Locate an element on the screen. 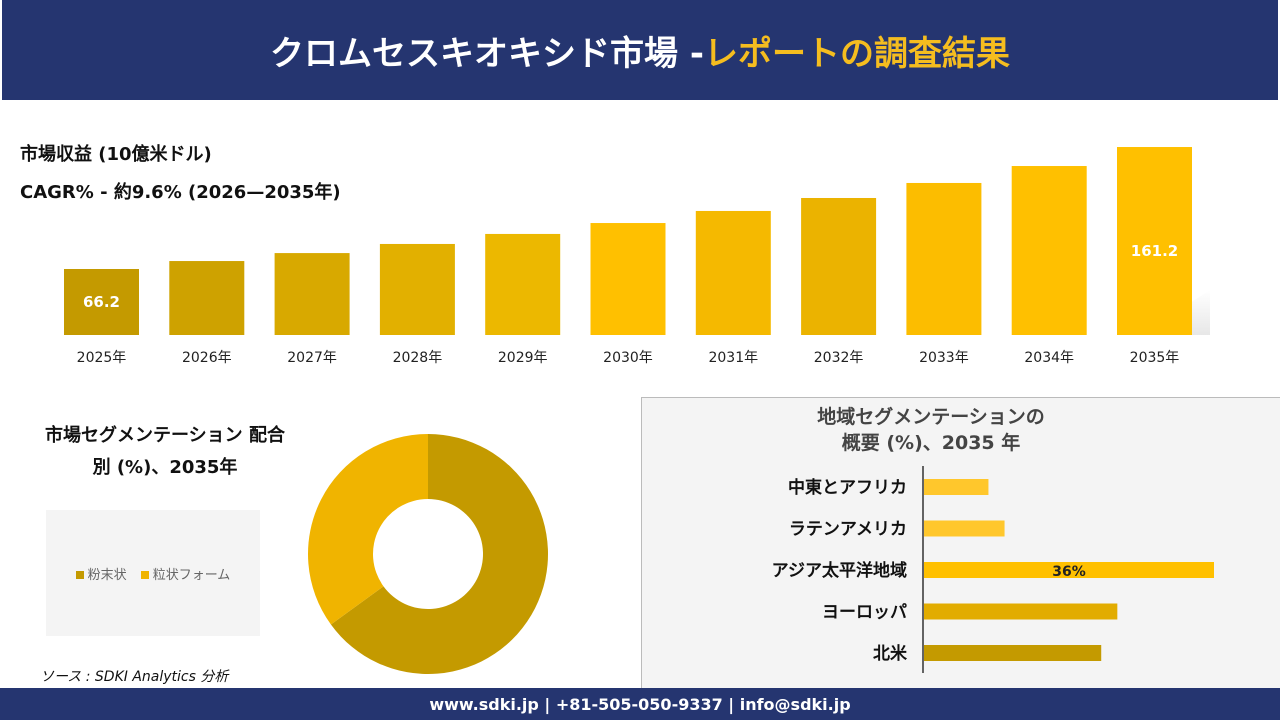  data-label: 66.2 is located at coordinates (101, 302).